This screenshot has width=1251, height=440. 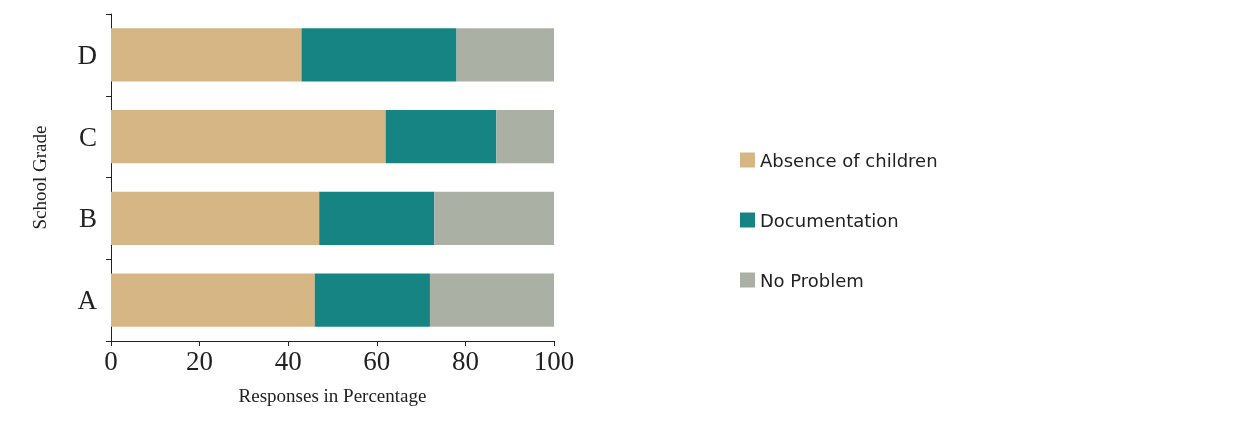 I want to click on y-tick-label: C, so click(x=87, y=136).